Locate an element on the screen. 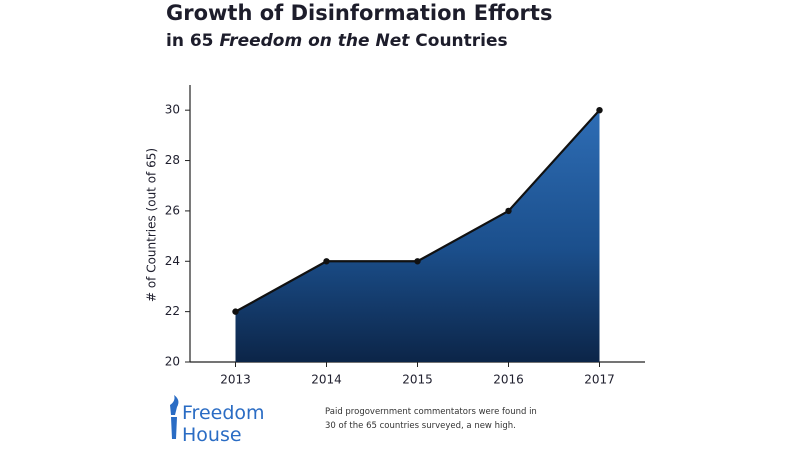  logo: Freedom House is located at coordinates (217, 420).